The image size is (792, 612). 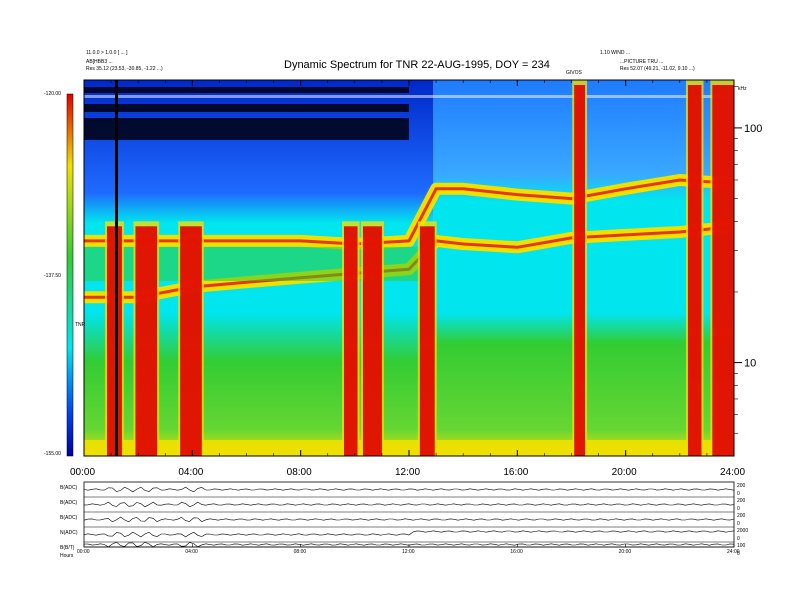 I want to click on x-tick-label: 00:00, so click(x=83, y=472).